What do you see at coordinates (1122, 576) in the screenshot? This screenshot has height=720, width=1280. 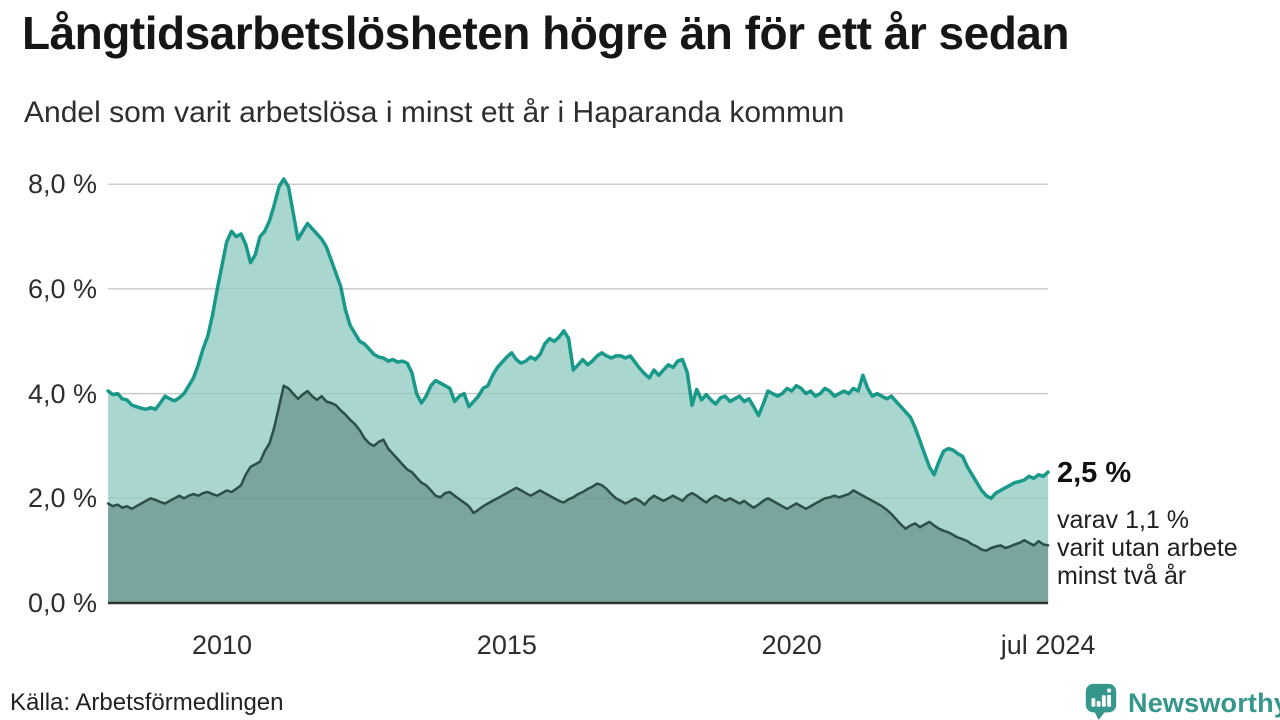 I see `two-year-note-line-3: minst två år` at bounding box center [1122, 576].